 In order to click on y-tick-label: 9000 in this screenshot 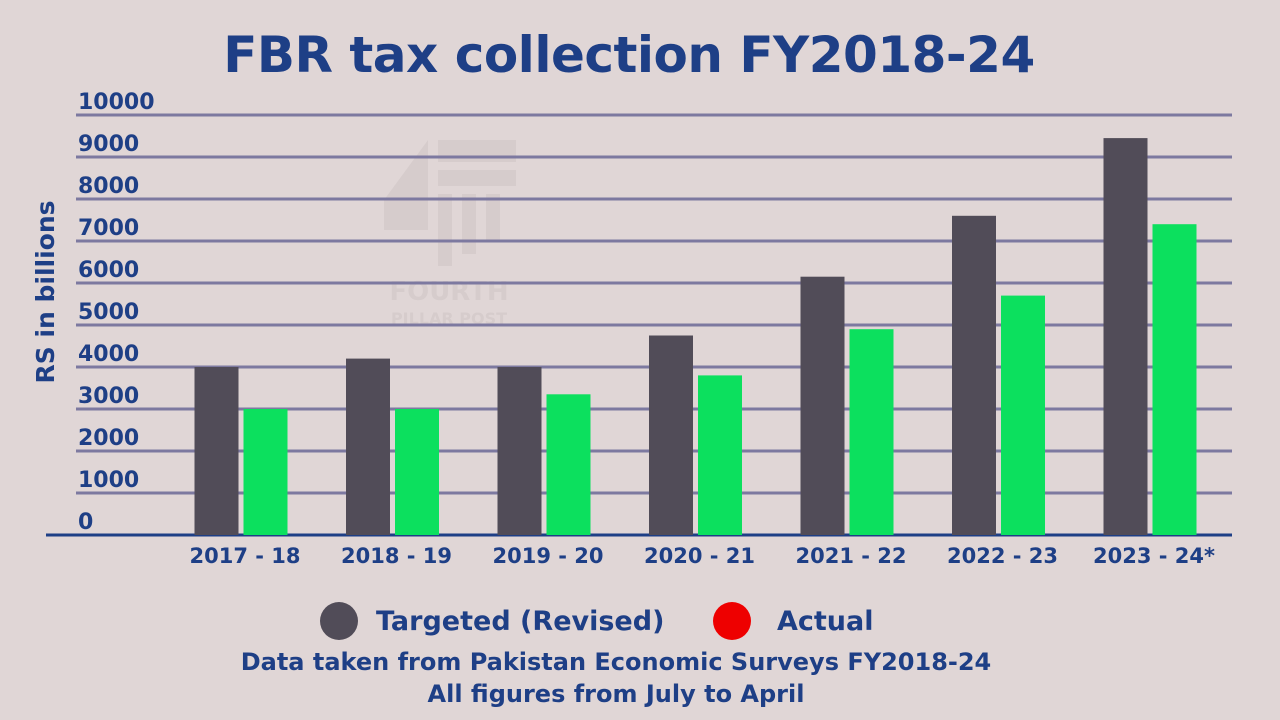, I will do `click(108, 144)`.